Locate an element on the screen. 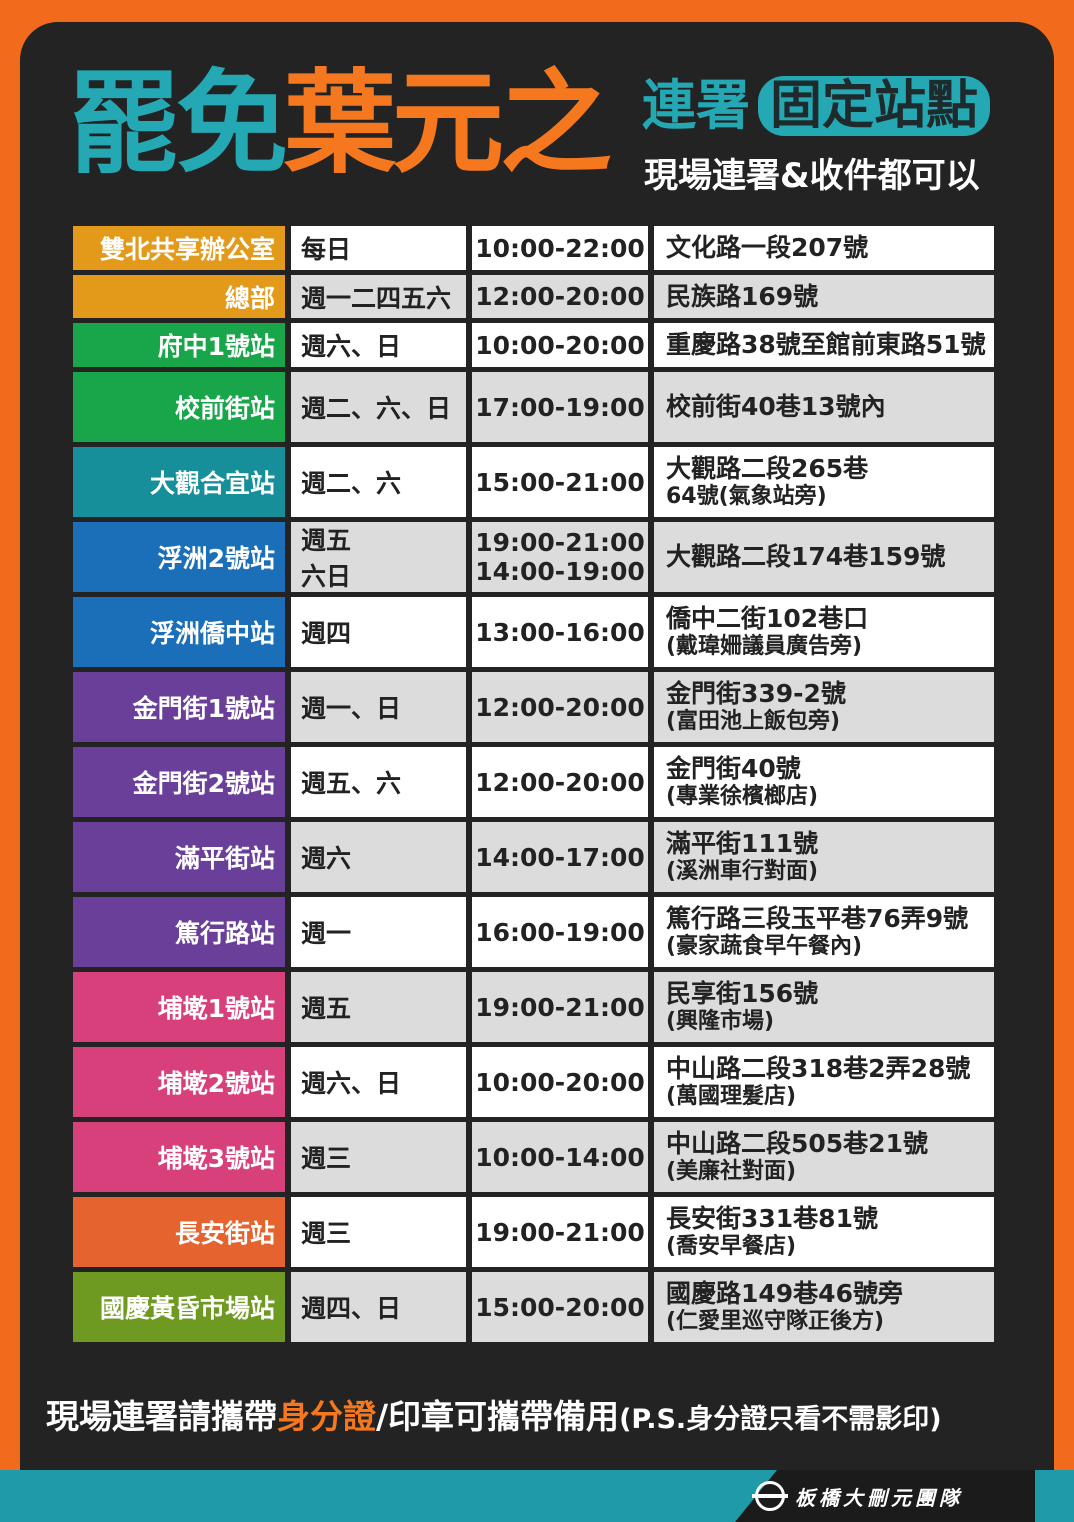 The image size is (1074, 1522). station-address-text: 僑中二街102巷口 is located at coordinates (767, 618).